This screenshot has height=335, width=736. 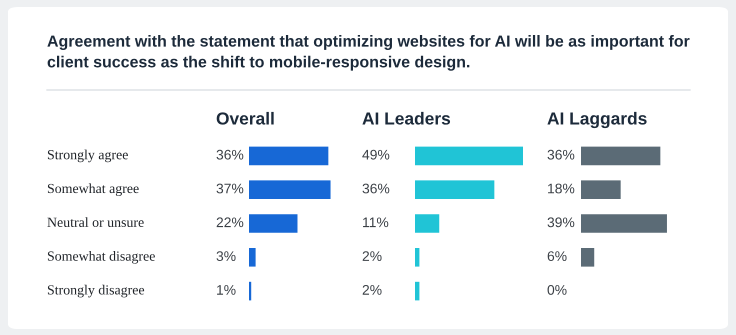 I want to click on y-tick-label: Somewhat disagree, so click(x=101, y=257).